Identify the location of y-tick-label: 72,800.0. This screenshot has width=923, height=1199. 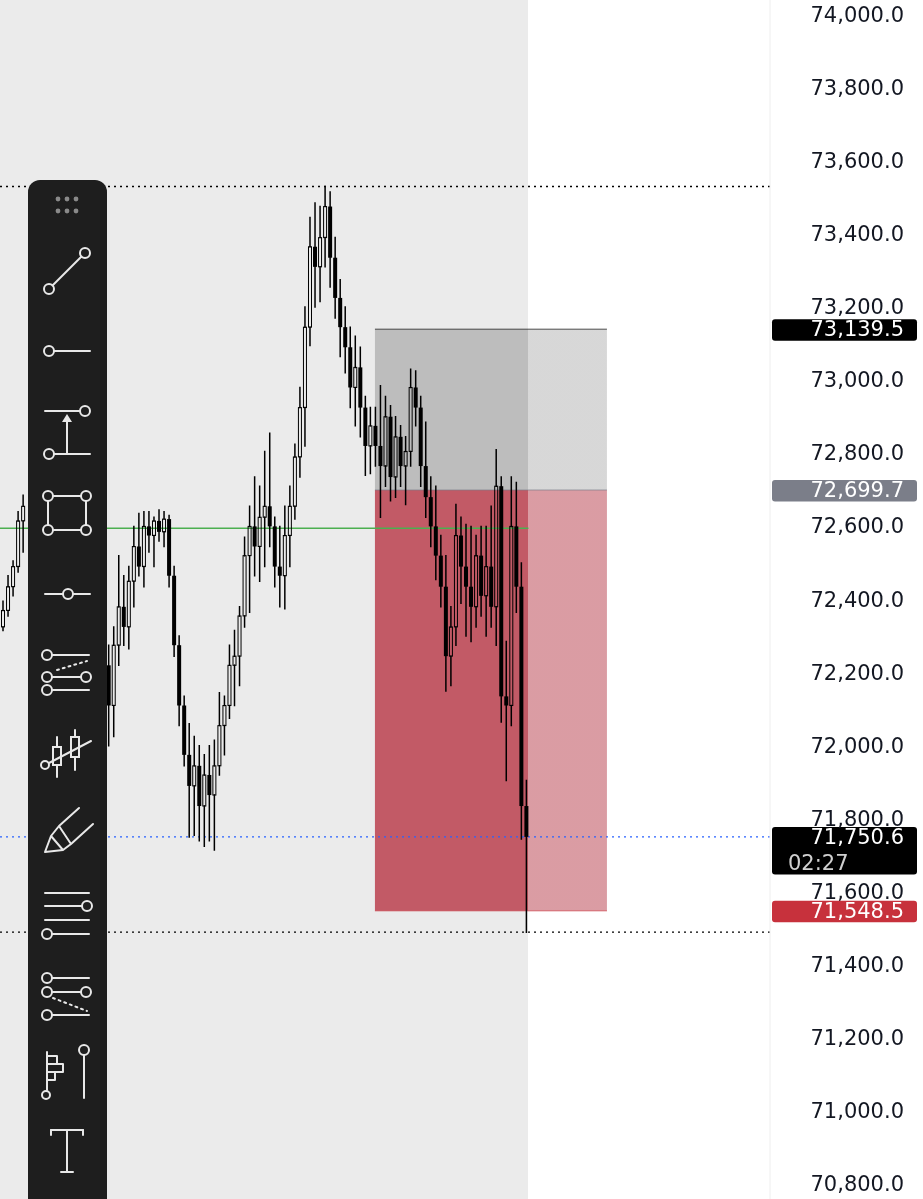
(857, 453).